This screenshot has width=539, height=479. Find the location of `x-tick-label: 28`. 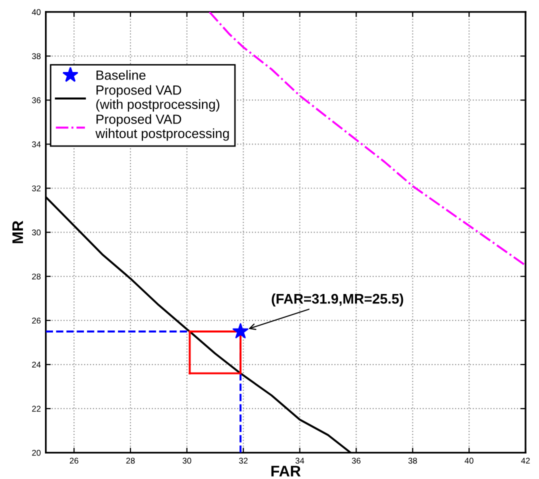

x-tick-label: 28 is located at coordinates (130, 461).